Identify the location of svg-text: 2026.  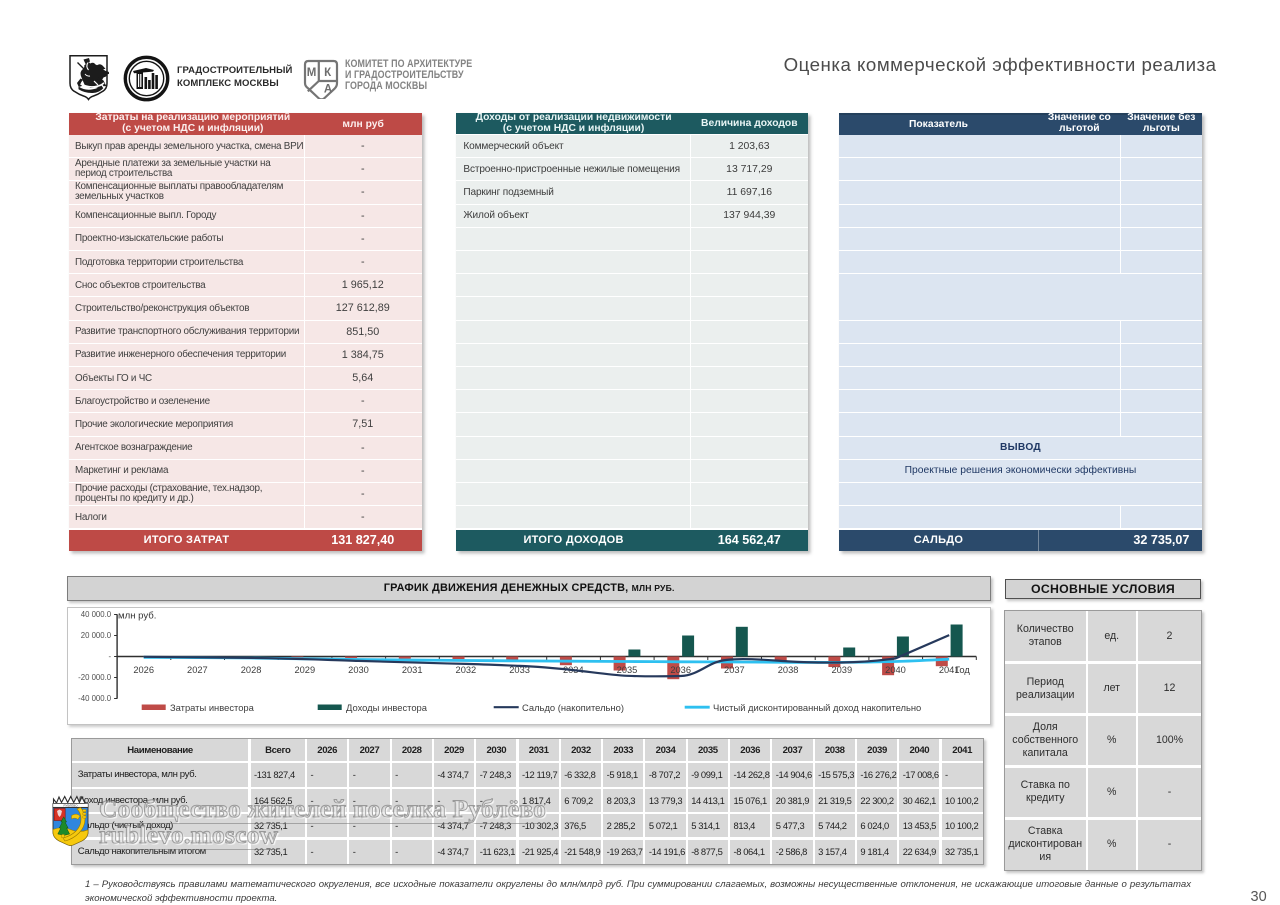
(144, 670).